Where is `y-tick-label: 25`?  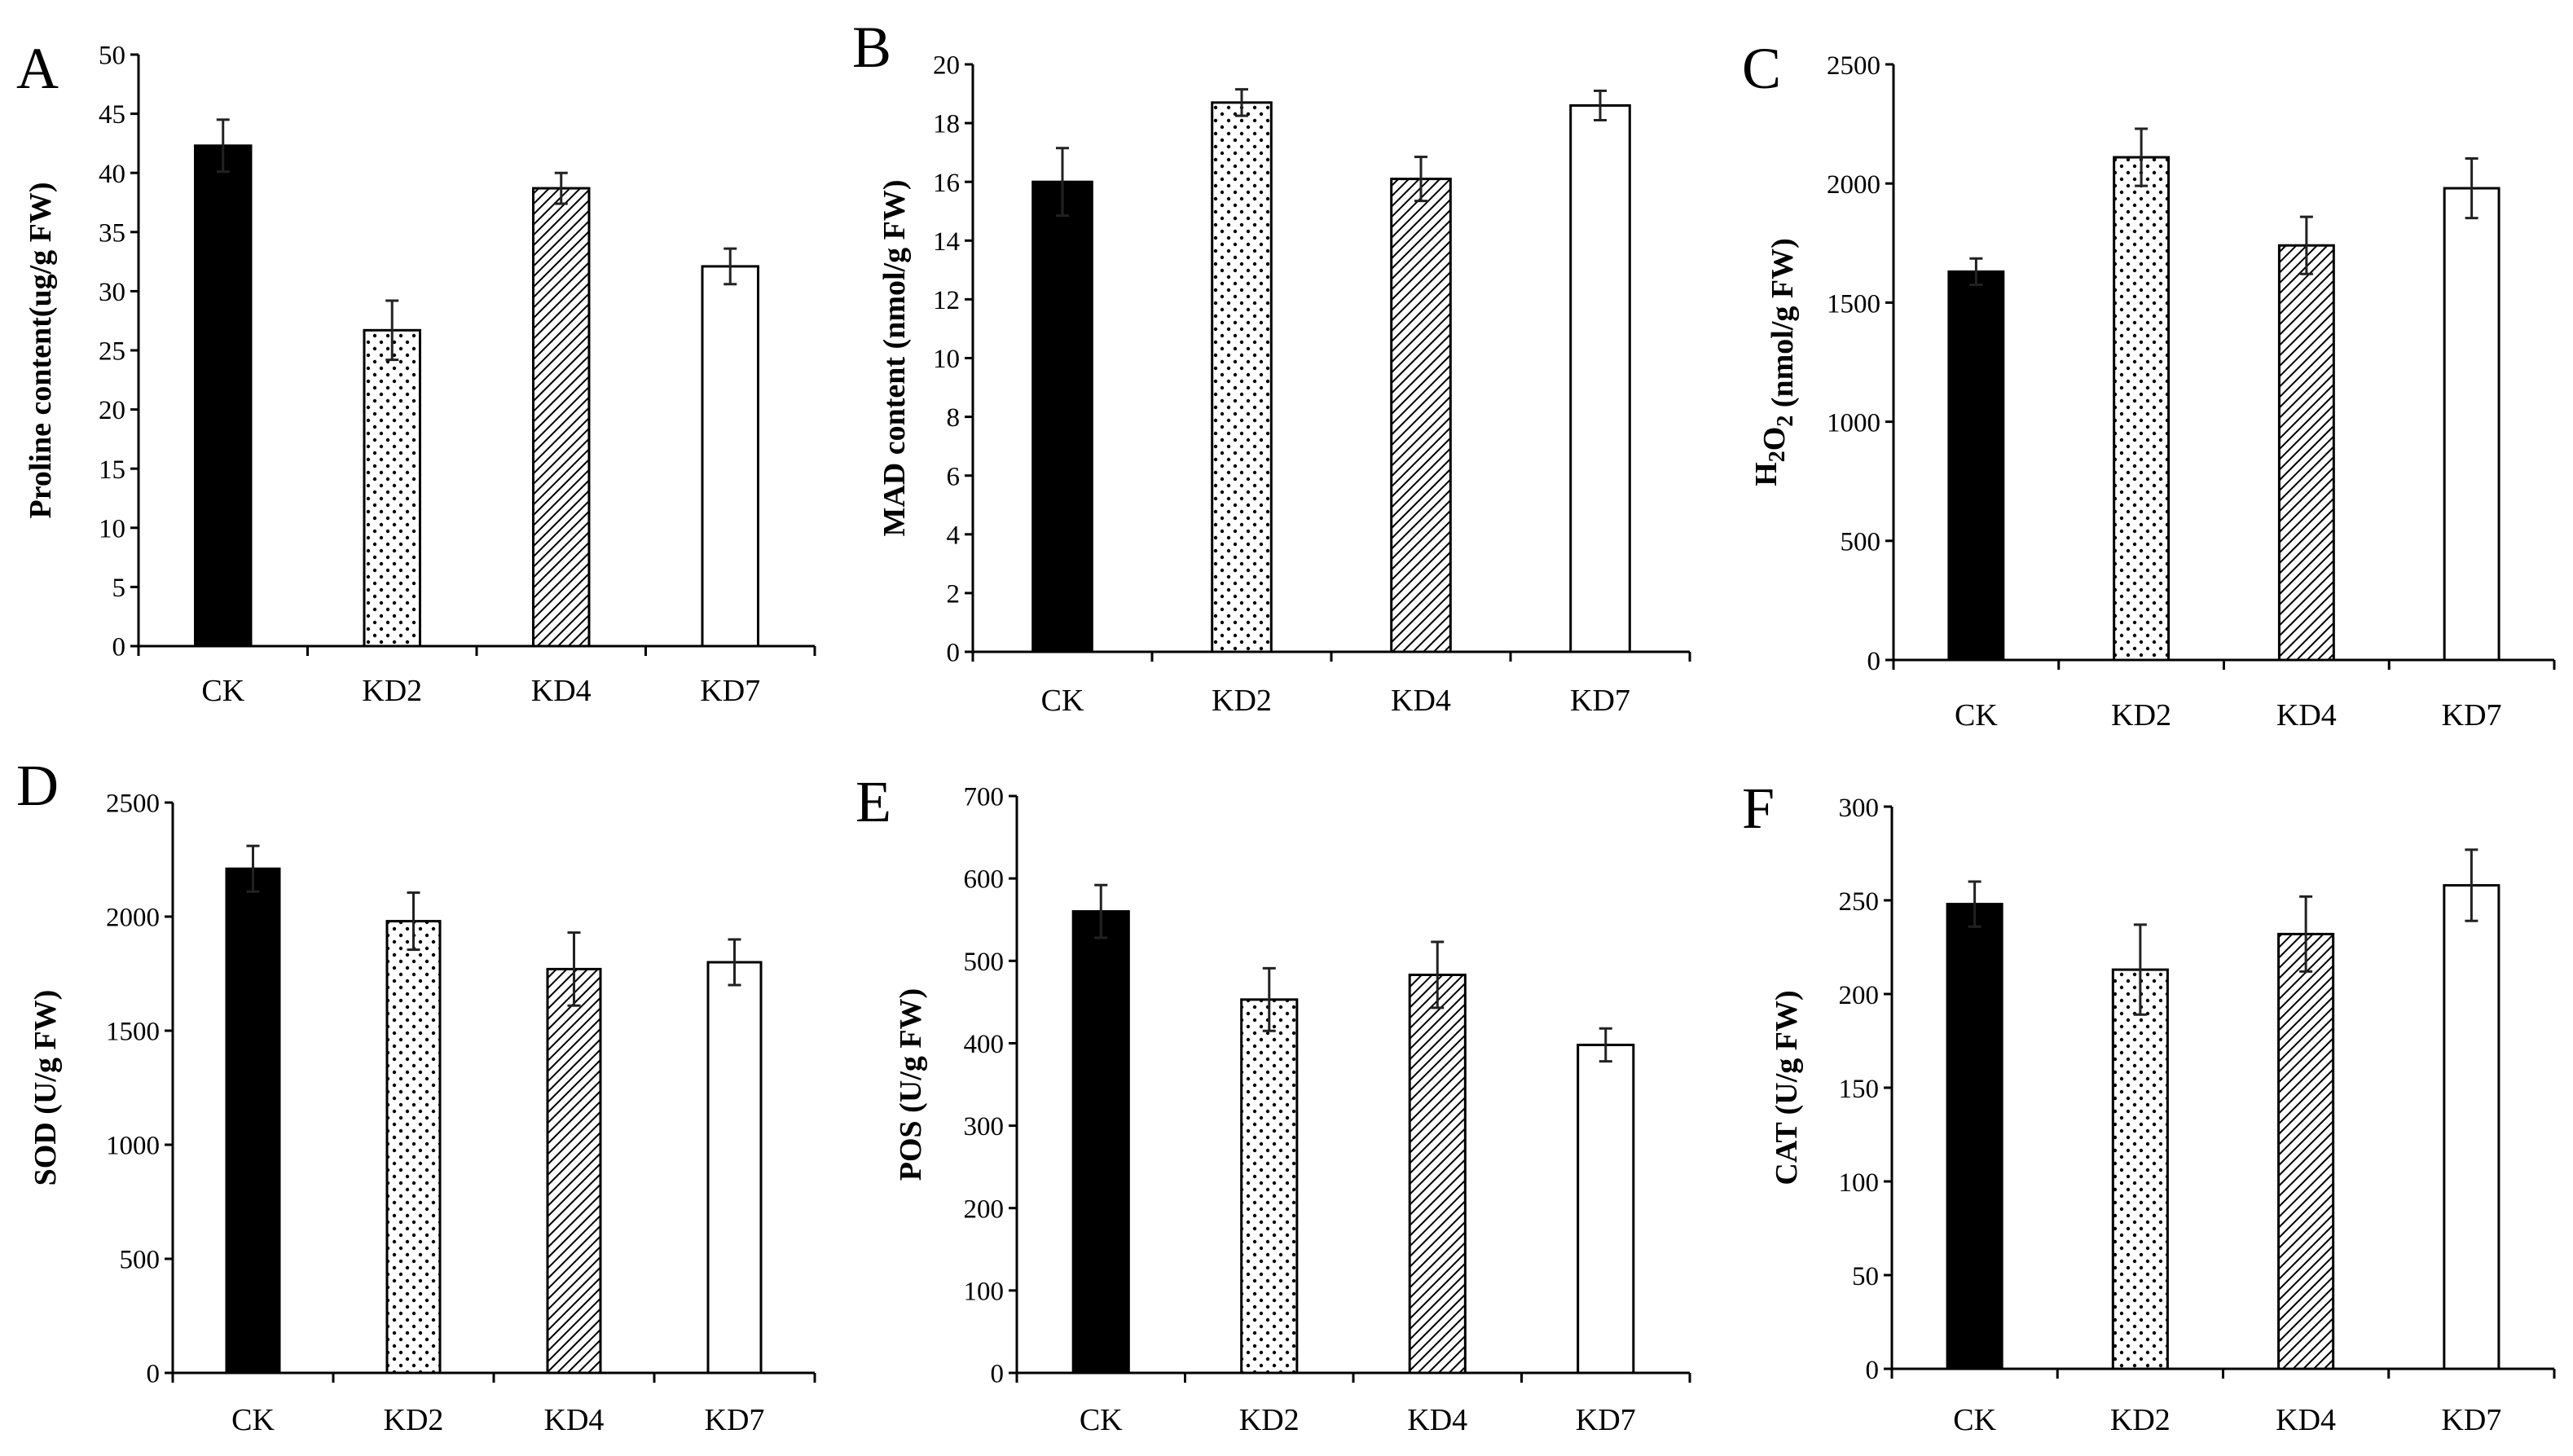 y-tick-label: 25 is located at coordinates (112, 352).